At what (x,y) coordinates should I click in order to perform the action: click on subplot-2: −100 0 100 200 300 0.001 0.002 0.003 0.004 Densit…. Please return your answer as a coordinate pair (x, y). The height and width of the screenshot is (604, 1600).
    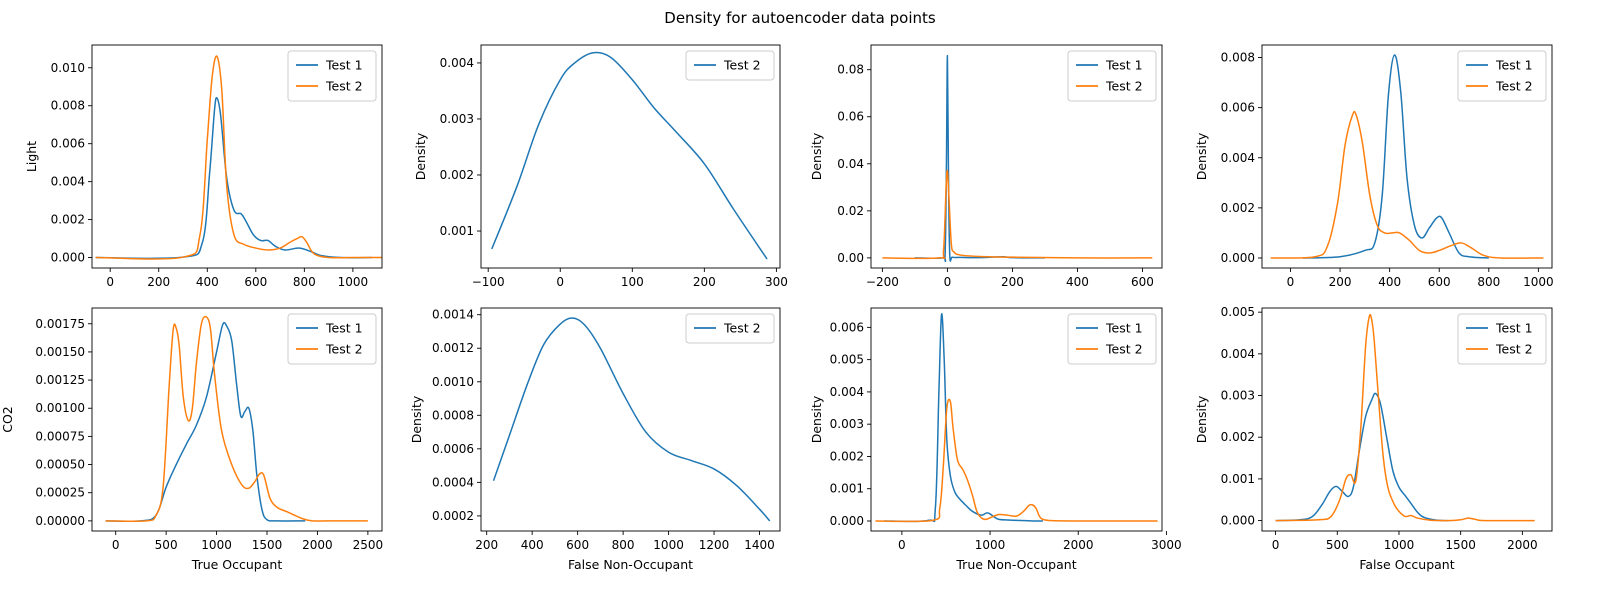
    Looking at the image, I should click on (600, 166).